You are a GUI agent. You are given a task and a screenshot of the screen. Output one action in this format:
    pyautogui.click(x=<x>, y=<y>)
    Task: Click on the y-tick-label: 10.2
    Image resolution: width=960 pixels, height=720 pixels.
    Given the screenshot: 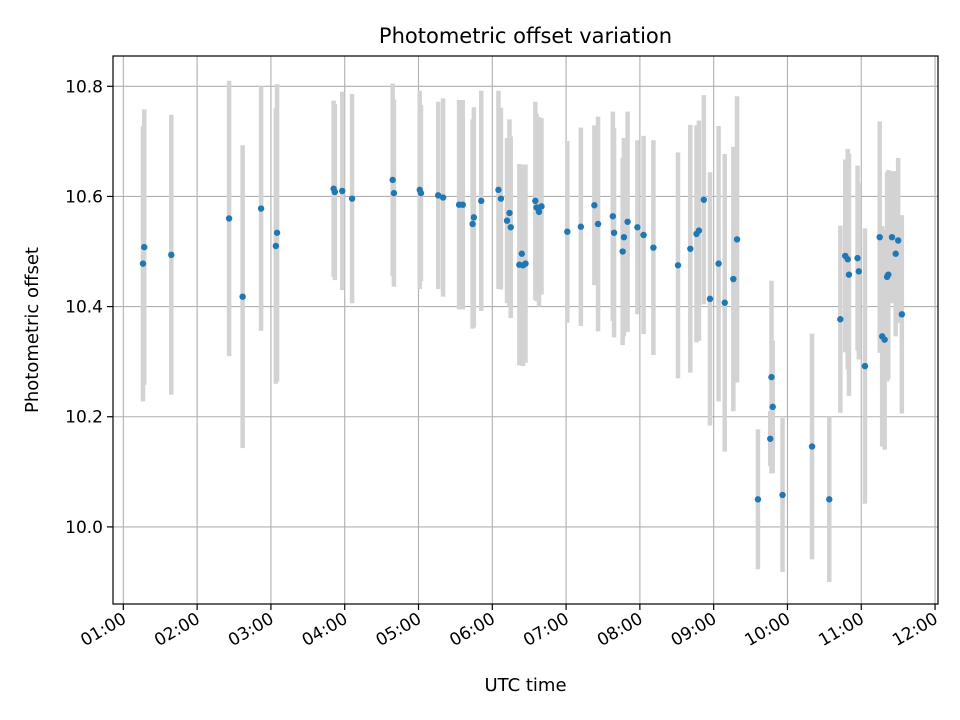 What is the action you would take?
    pyautogui.click(x=84, y=418)
    